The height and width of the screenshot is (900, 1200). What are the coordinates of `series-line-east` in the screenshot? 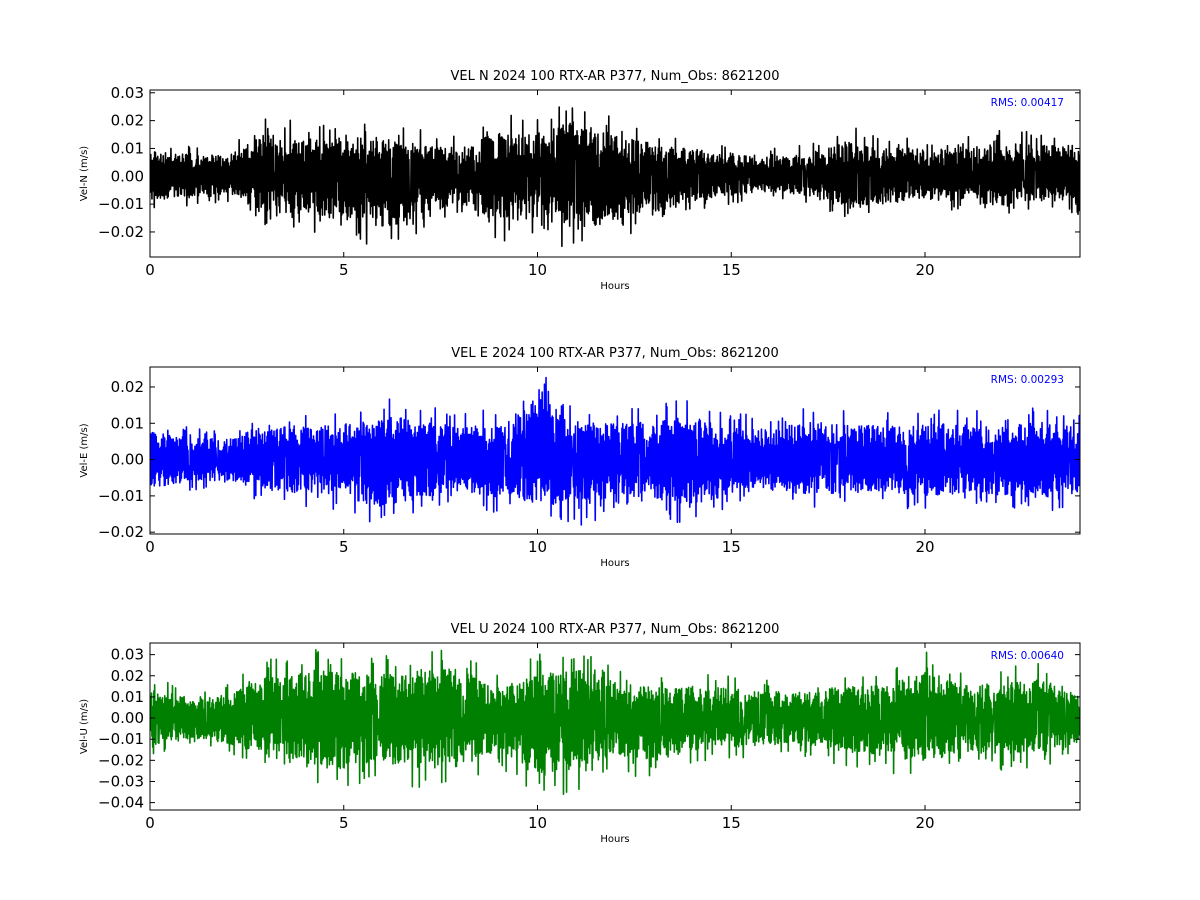 It's located at (615, 451).